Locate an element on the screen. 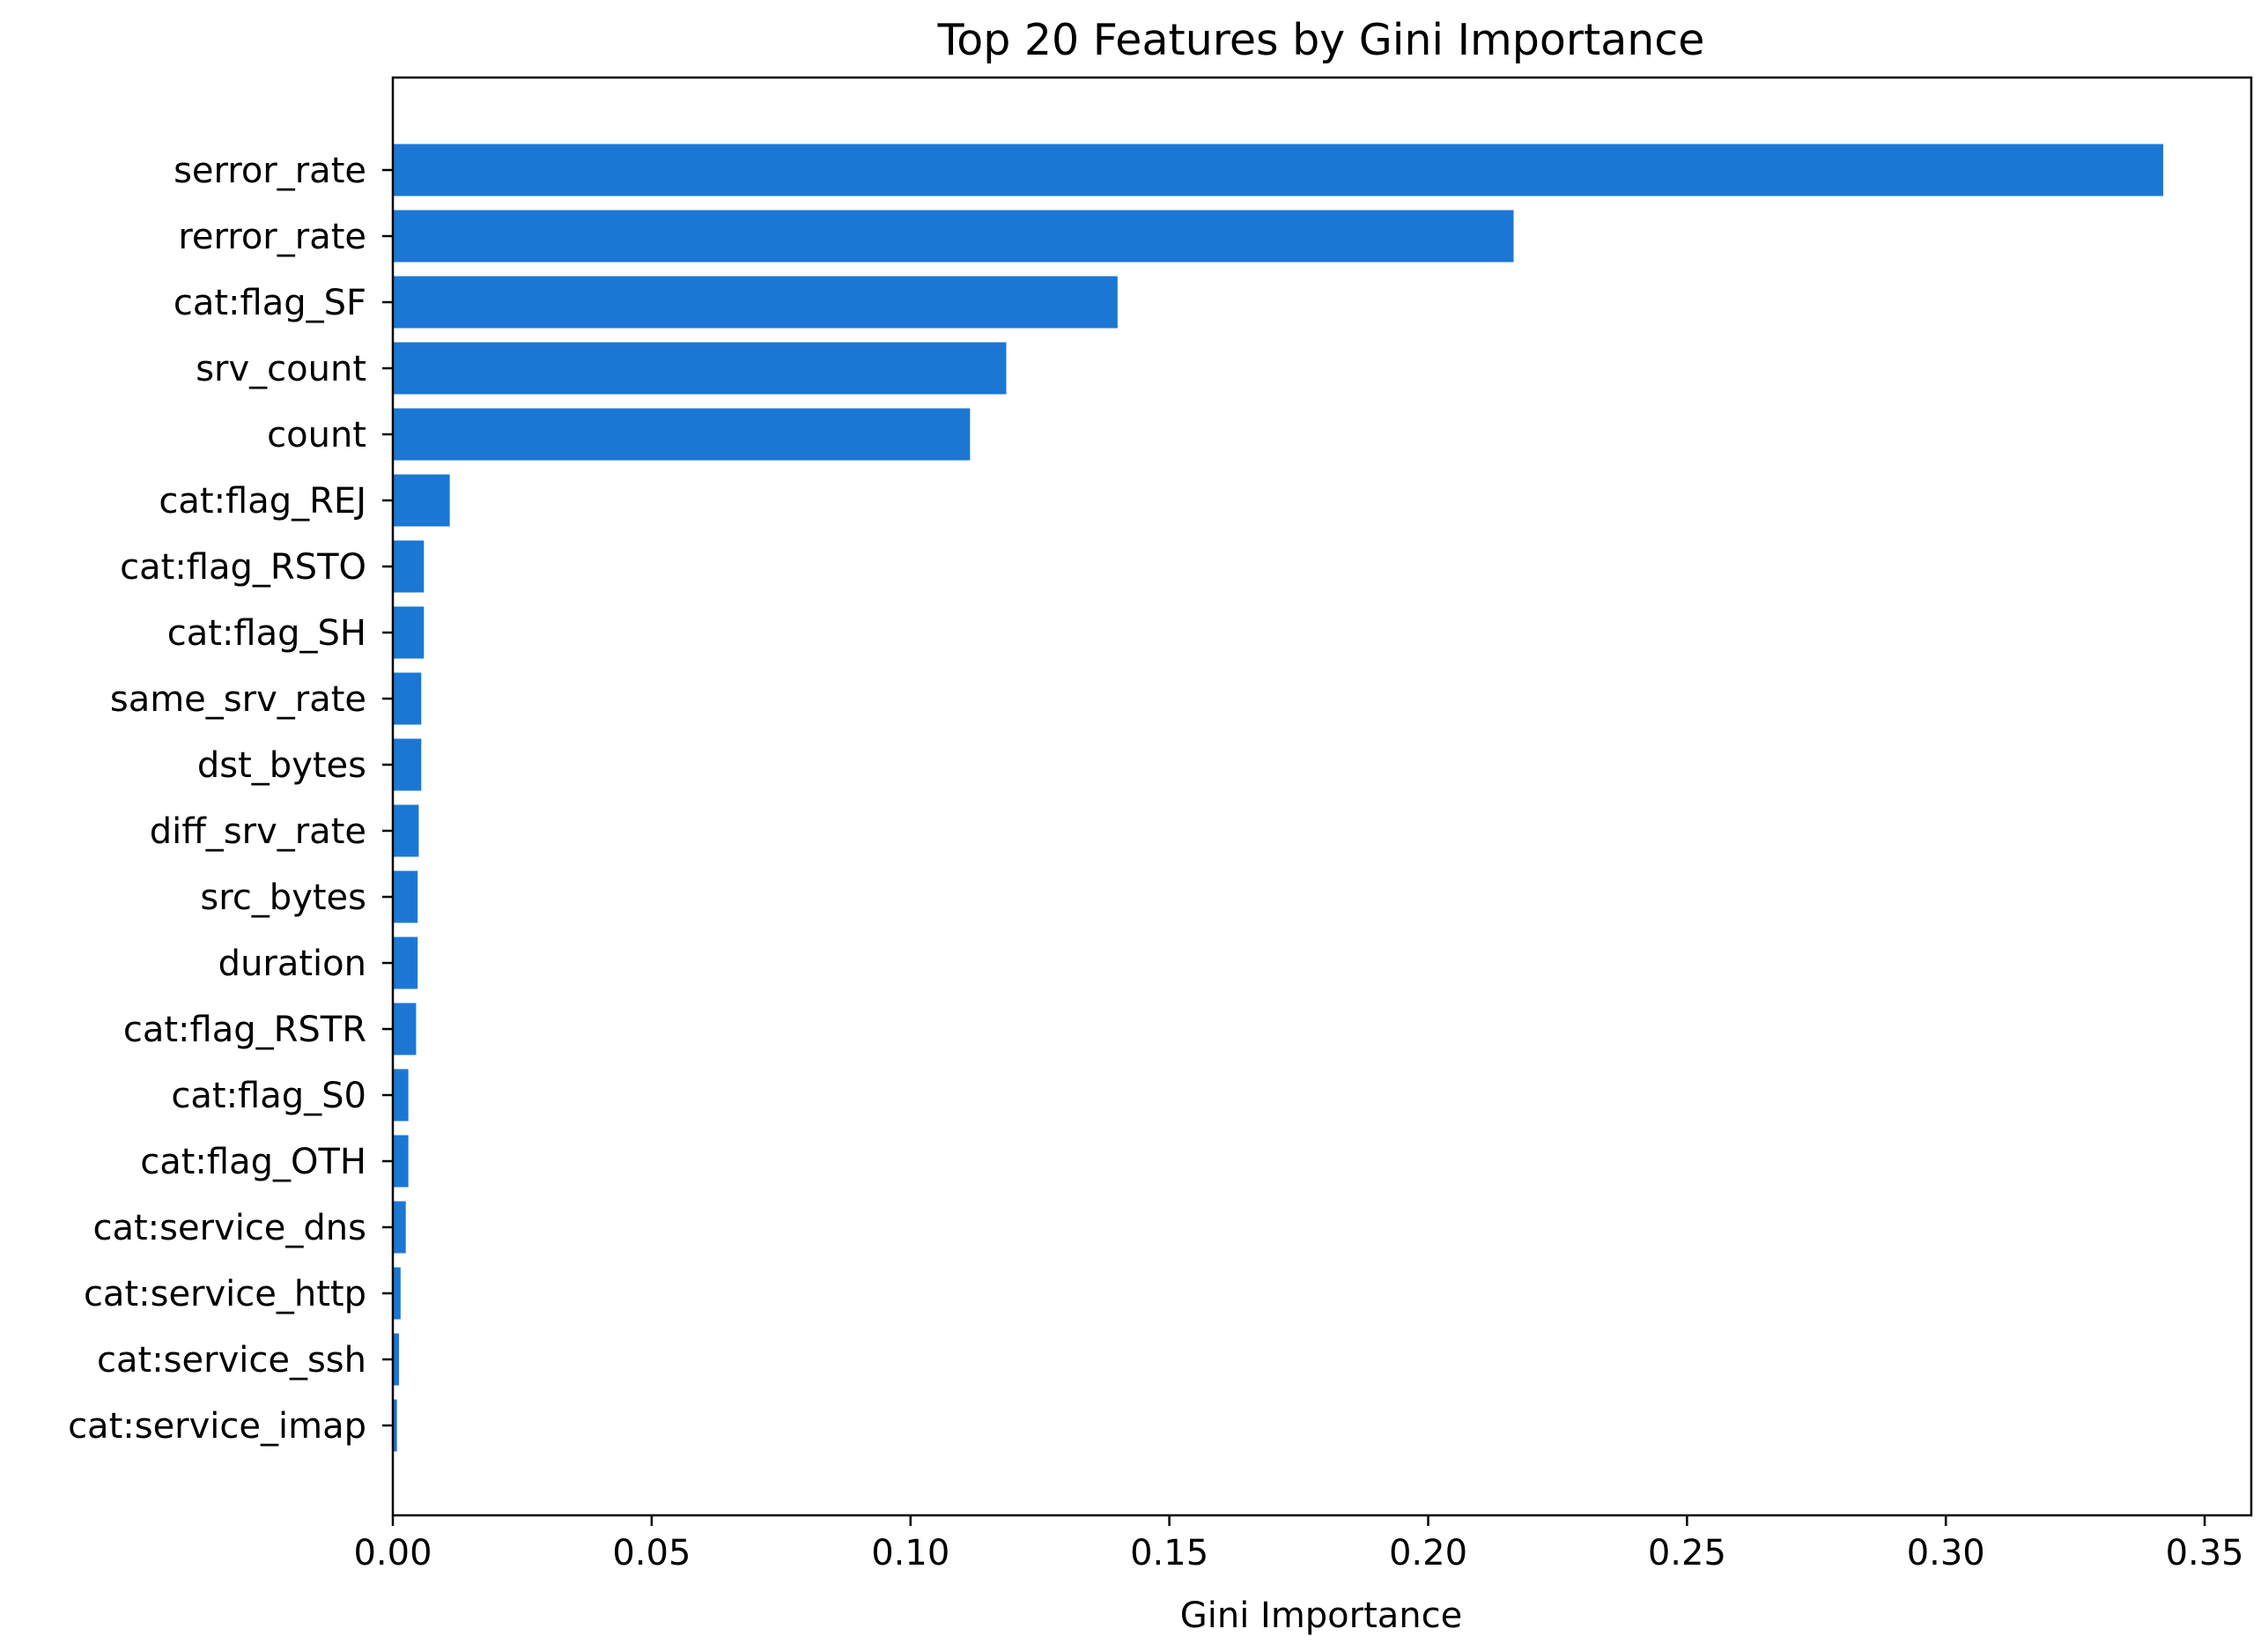 This screenshot has width=2268, height=1651. y-tick-label: cat:flag_OTH is located at coordinates (253, 1162).